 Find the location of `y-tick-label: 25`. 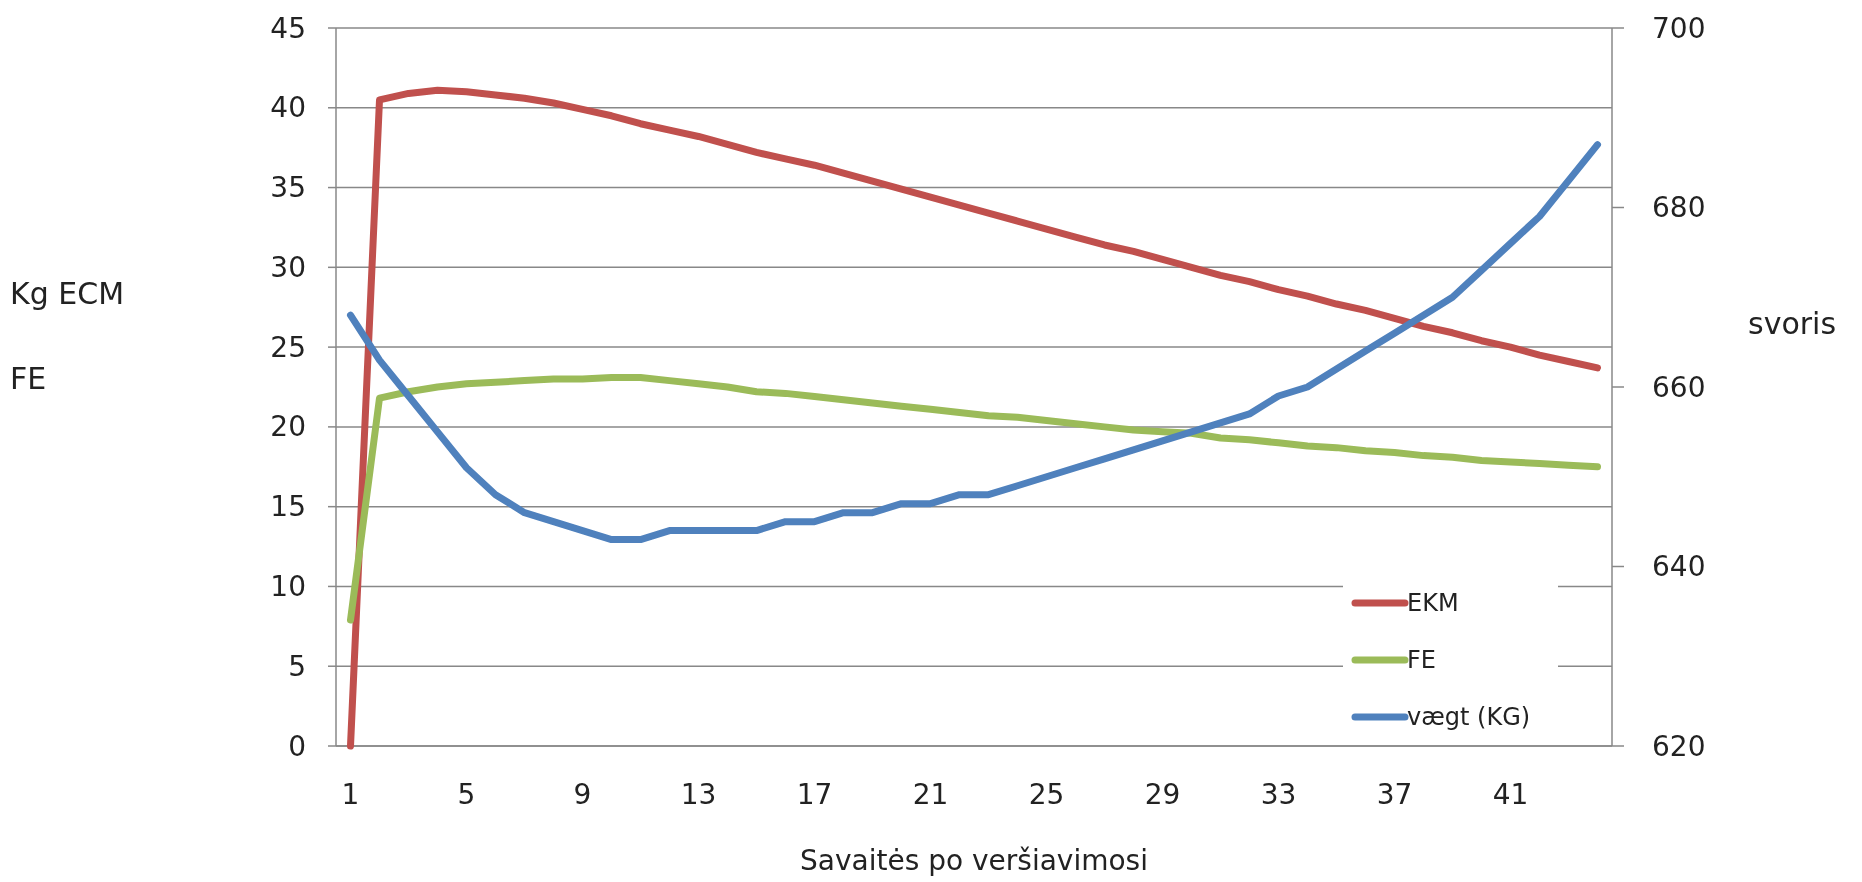

y-tick-label: 25 is located at coordinates (288, 347).